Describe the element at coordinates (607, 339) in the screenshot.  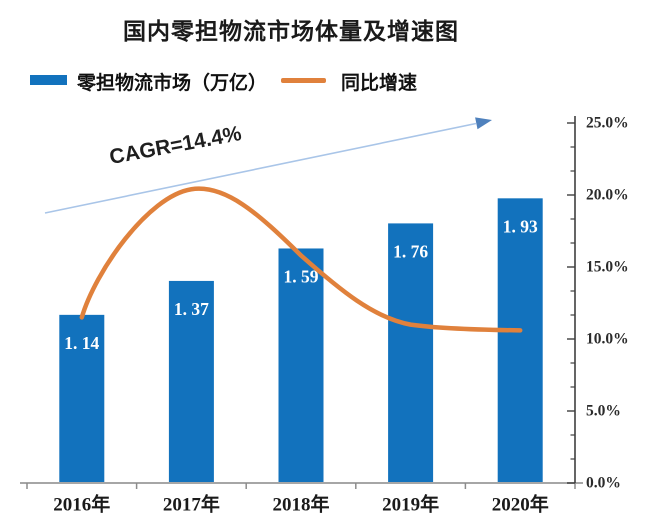
I see `right-axis-tick-label: 10.0%` at that location.